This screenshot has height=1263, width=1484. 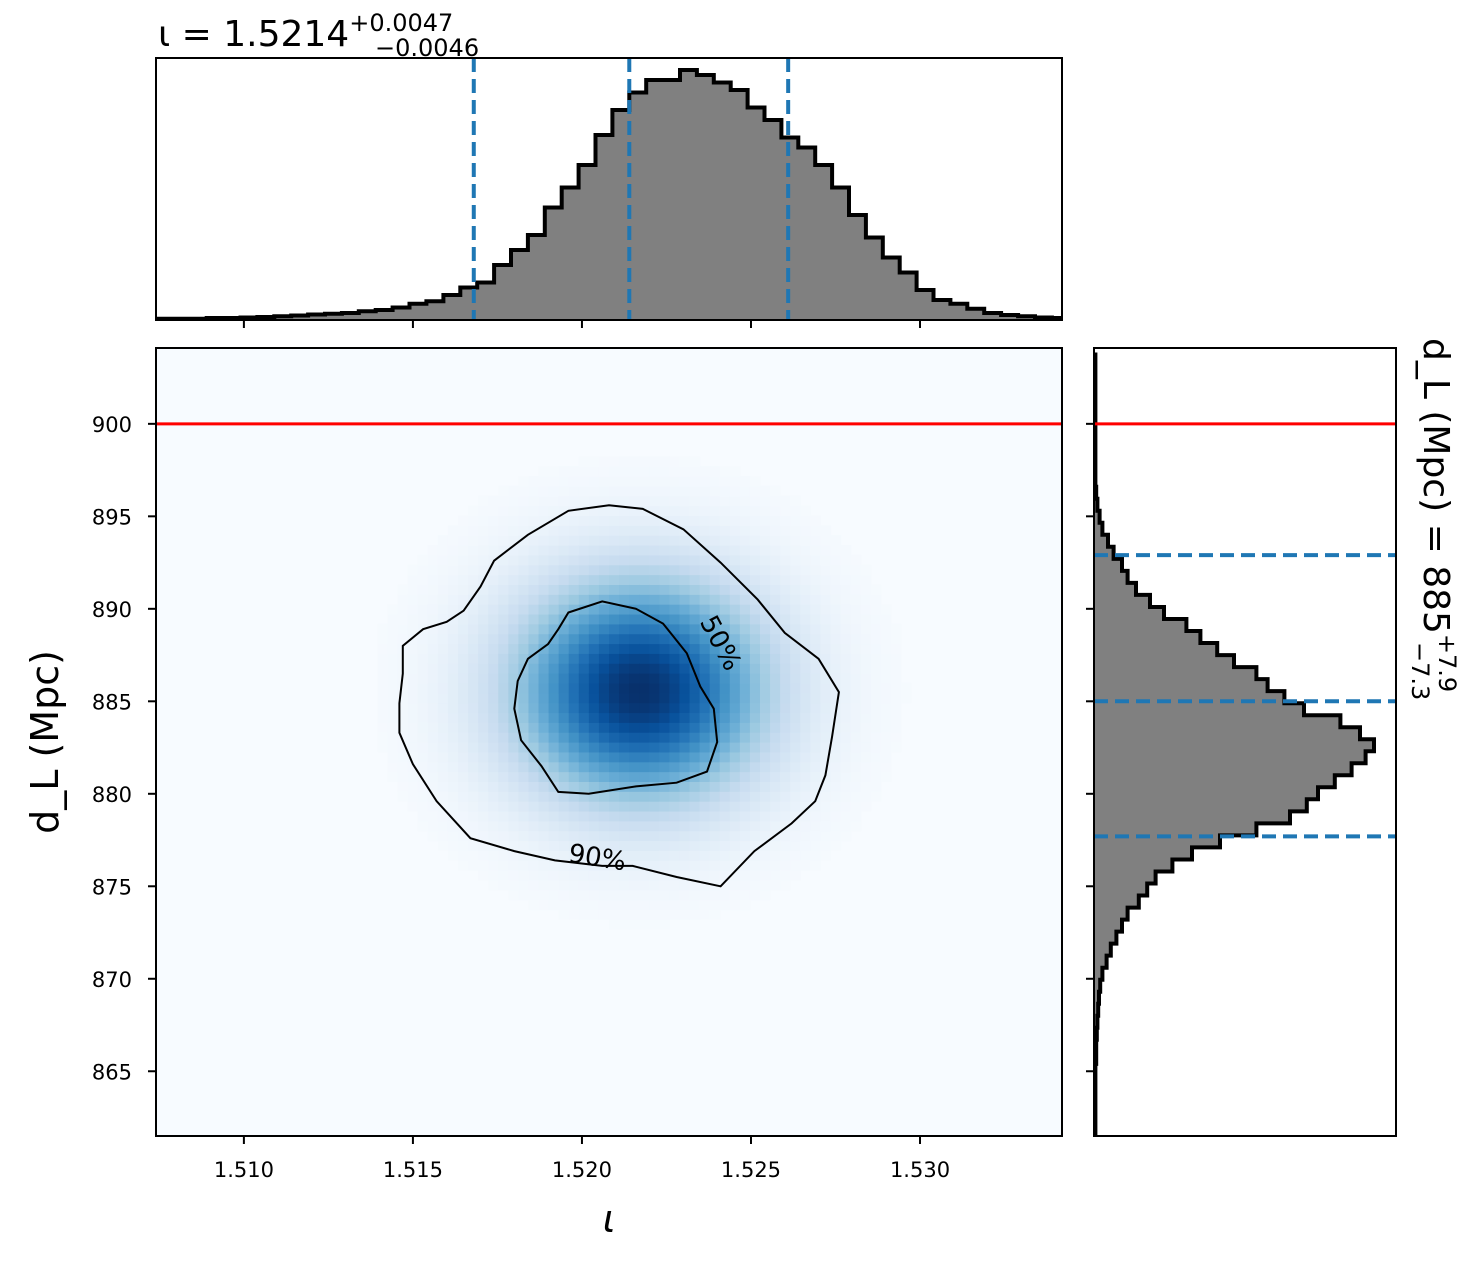 What do you see at coordinates (253, 34) in the screenshot?
I see `top-title-base: ι = 1.5214` at bounding box center [253, 34].